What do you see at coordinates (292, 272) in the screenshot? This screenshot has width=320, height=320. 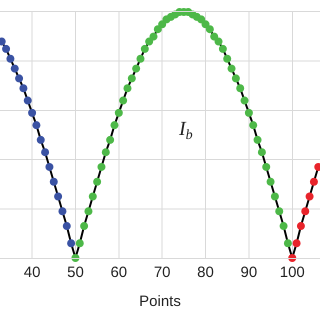 I see `x-tick-label: 100` at bounding box center [292, 272].